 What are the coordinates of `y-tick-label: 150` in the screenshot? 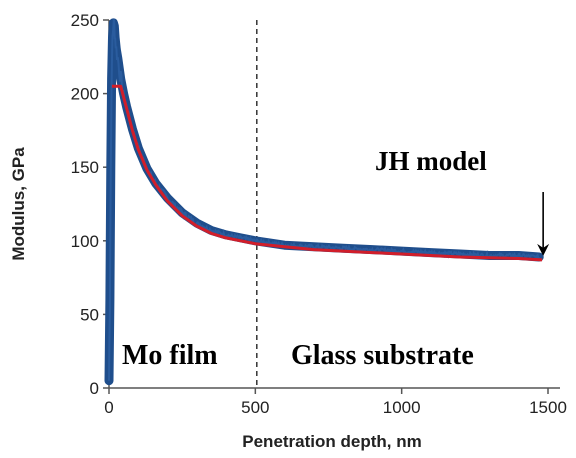 It's located at (85, 167).